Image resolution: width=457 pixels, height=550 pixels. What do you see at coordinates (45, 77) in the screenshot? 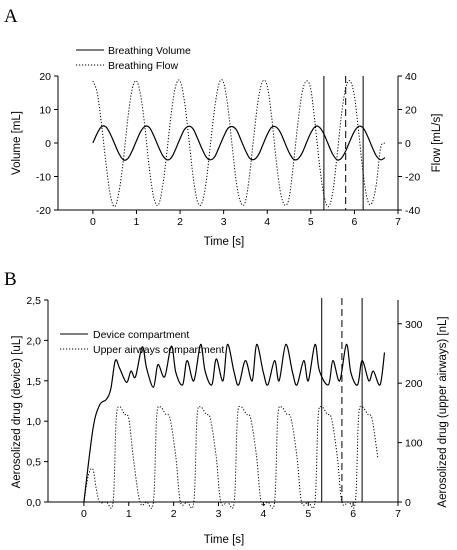
I see `panel-a-ytick-label: 20` at bounding box center [45, 77].